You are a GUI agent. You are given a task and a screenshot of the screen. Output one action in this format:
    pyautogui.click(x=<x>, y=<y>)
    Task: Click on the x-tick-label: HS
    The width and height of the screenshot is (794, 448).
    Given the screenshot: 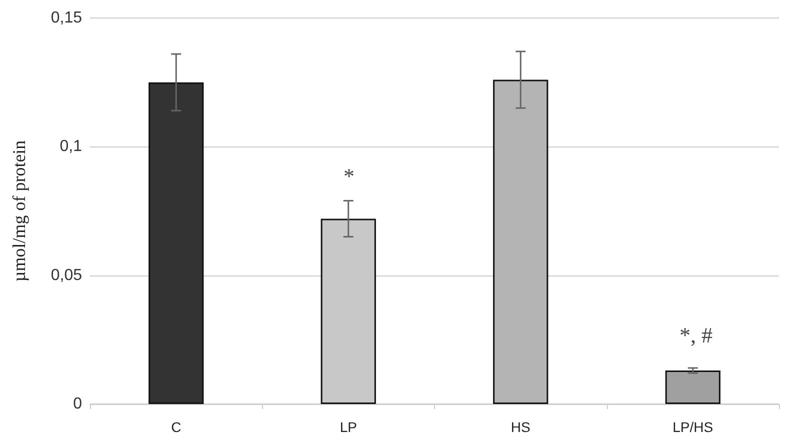 What is the action you would take?
    pyautogui.click(x=520, y=427)
    